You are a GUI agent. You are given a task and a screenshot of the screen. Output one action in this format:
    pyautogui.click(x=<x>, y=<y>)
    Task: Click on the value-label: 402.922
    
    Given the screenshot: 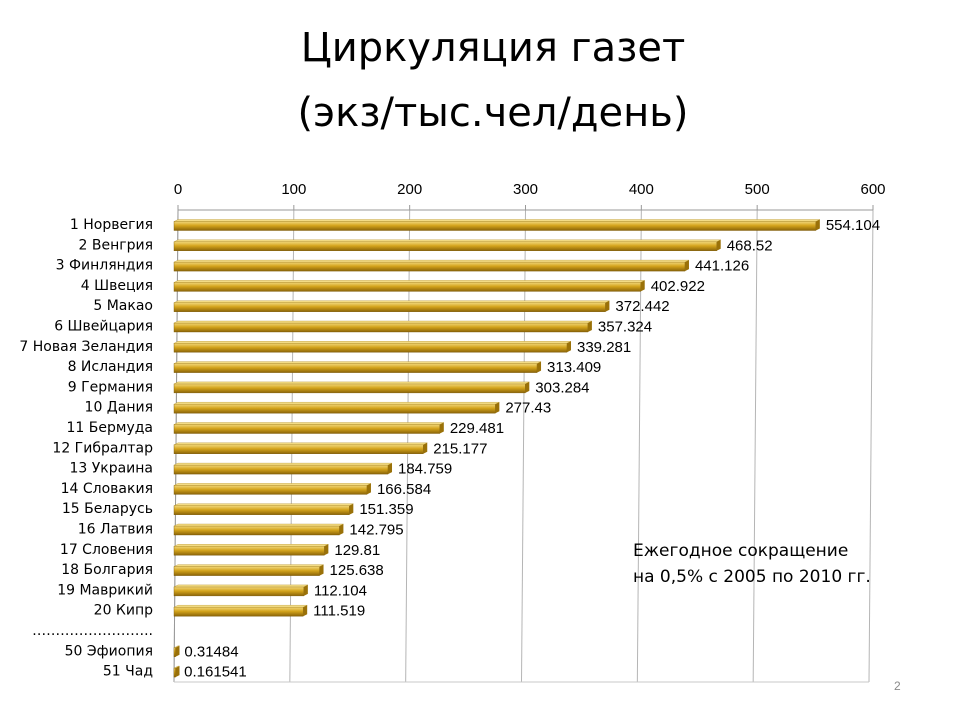 What is the action you would take?
    pyautogui.click(x=678, y=286)
    